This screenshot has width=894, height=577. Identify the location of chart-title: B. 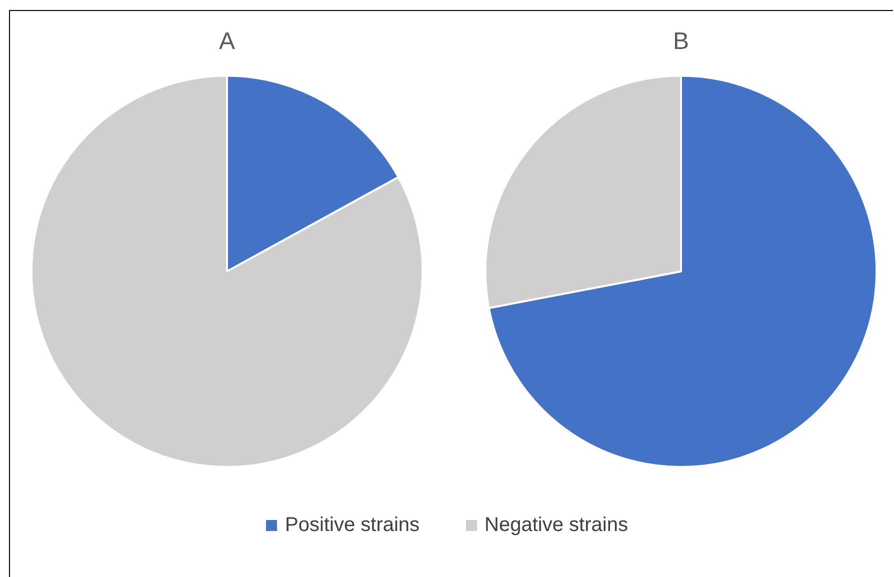
(681, 42).